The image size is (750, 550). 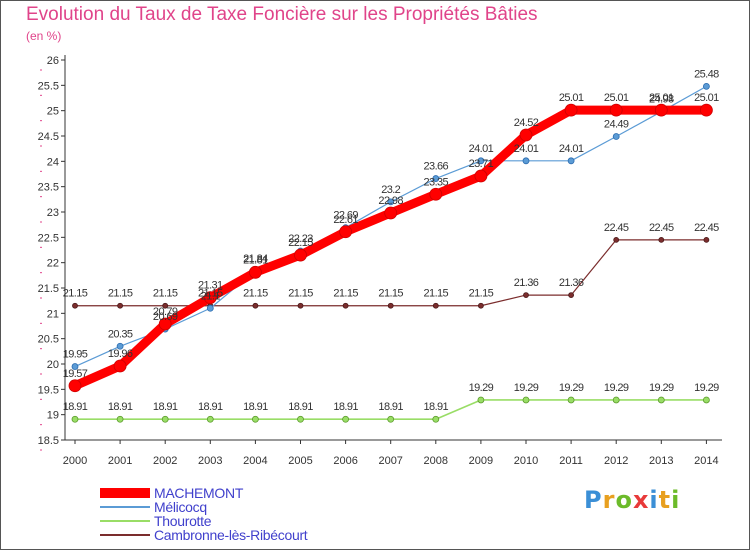 I want to click on data-label-m-licocq: 24.49, so click(x=616, y=125).